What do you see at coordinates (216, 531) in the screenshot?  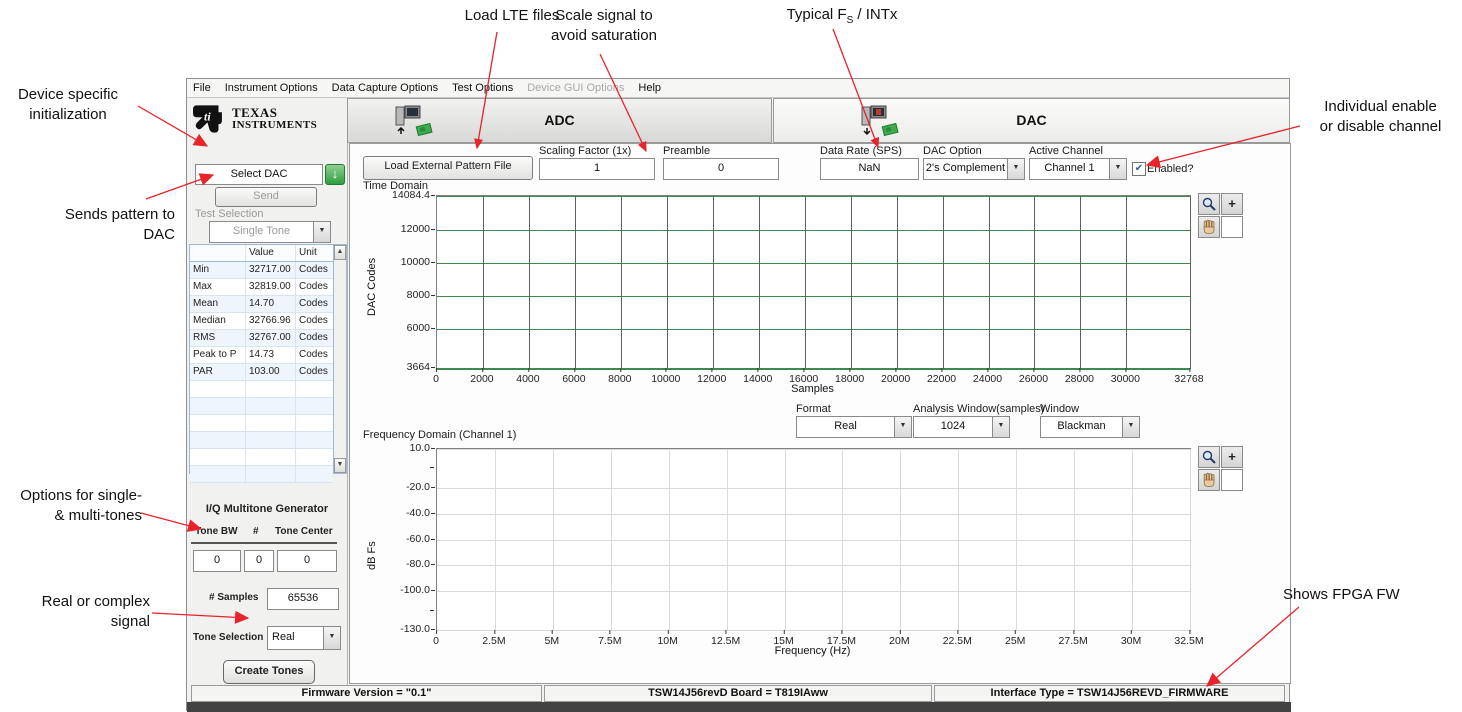 I see `tone-bw-label: Tone BW` at bounding box center [216, 531].